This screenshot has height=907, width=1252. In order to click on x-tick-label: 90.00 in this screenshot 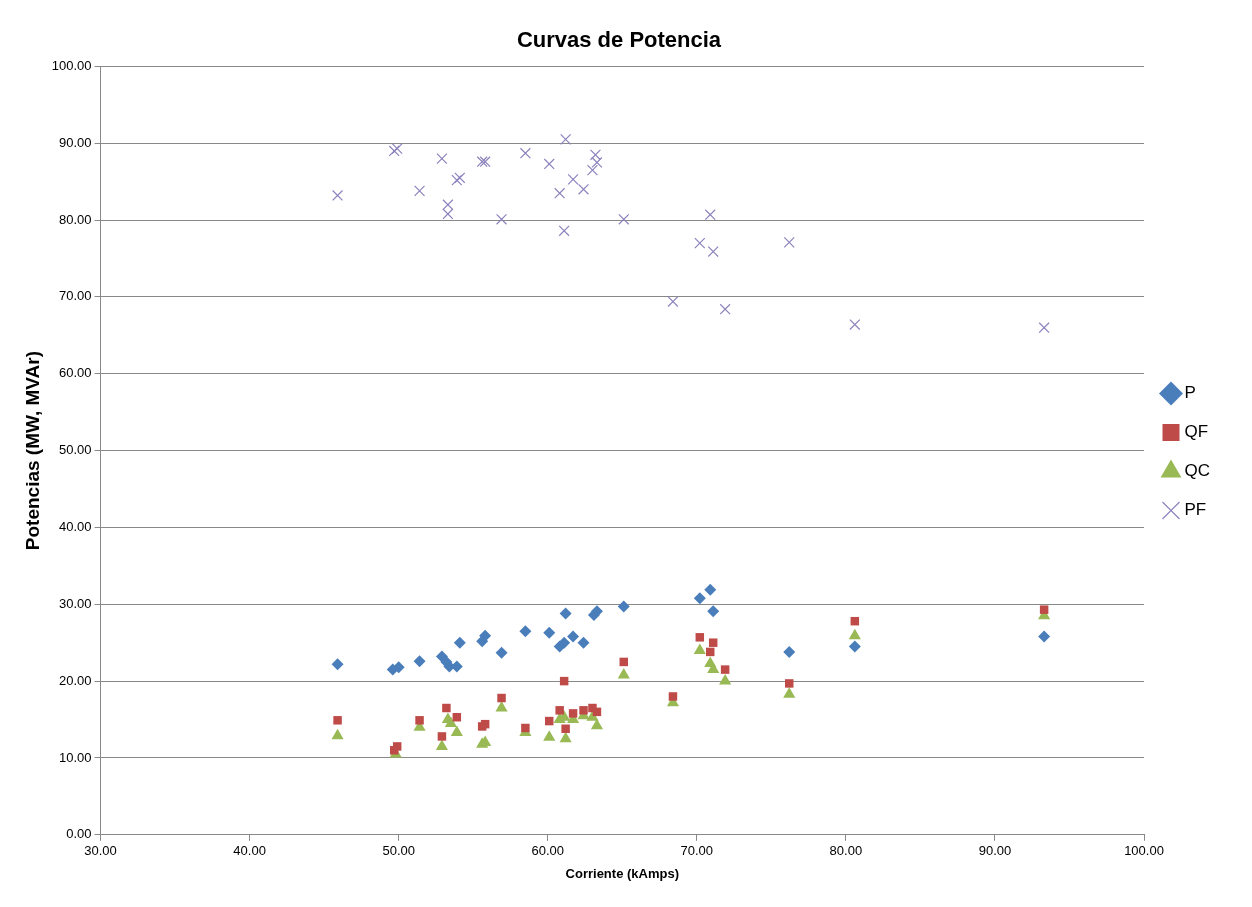, I will do `click(995, 851)`.